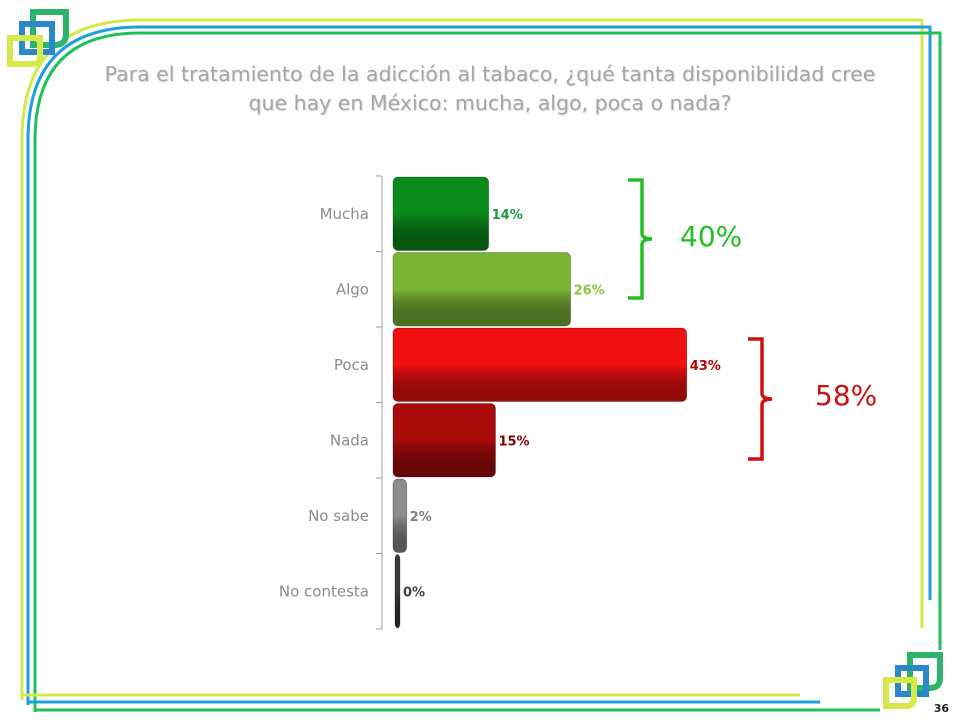  Describe the element at coordinates (414, 592) in the screenshot. I see `data-label: 0%` at that location.